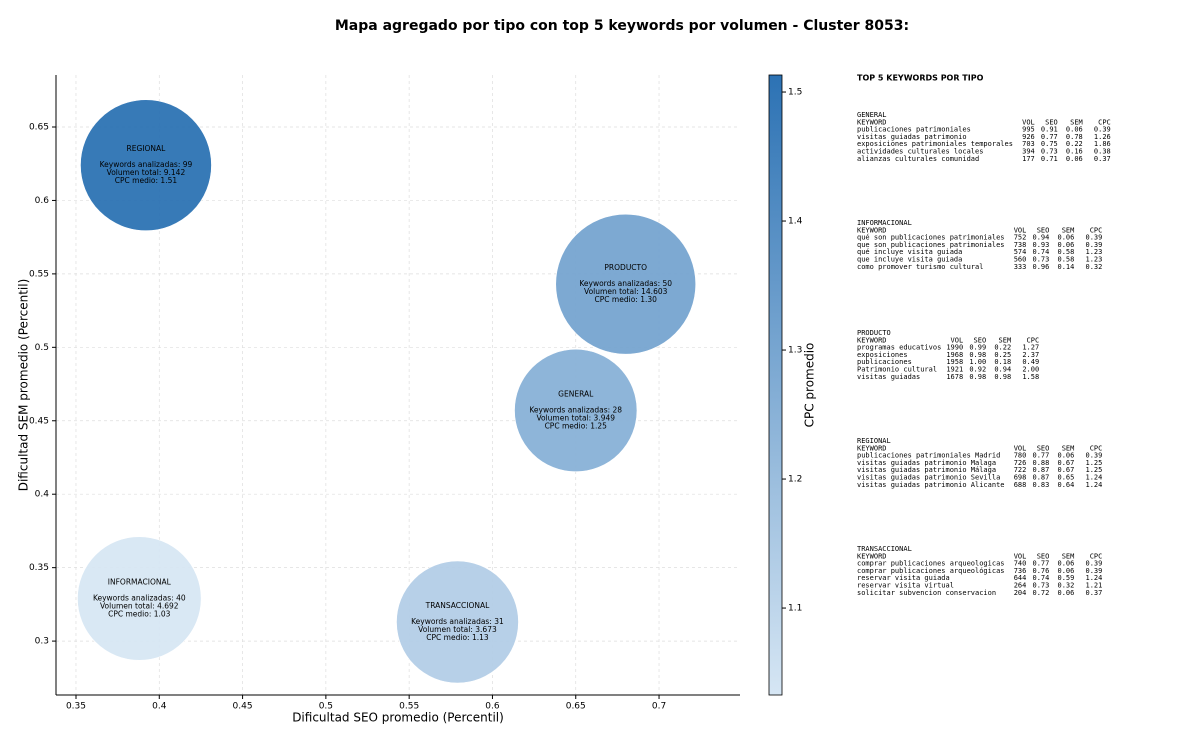 This screenshot has width=1200, height=746. I want to click on table-cell: 394, so click(1028, 152).